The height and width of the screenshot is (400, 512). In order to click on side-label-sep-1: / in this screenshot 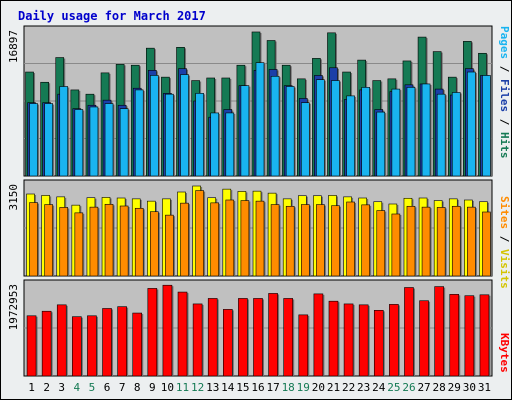, I will do `click(504, 69)`.